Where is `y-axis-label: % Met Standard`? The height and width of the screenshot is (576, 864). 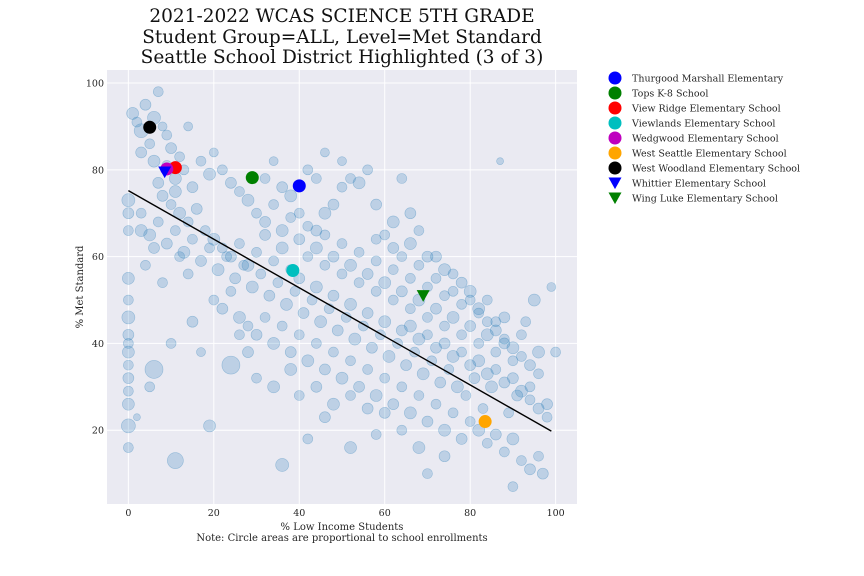 y-axis-label: % Met Standard is located at coordinates (80, 286).